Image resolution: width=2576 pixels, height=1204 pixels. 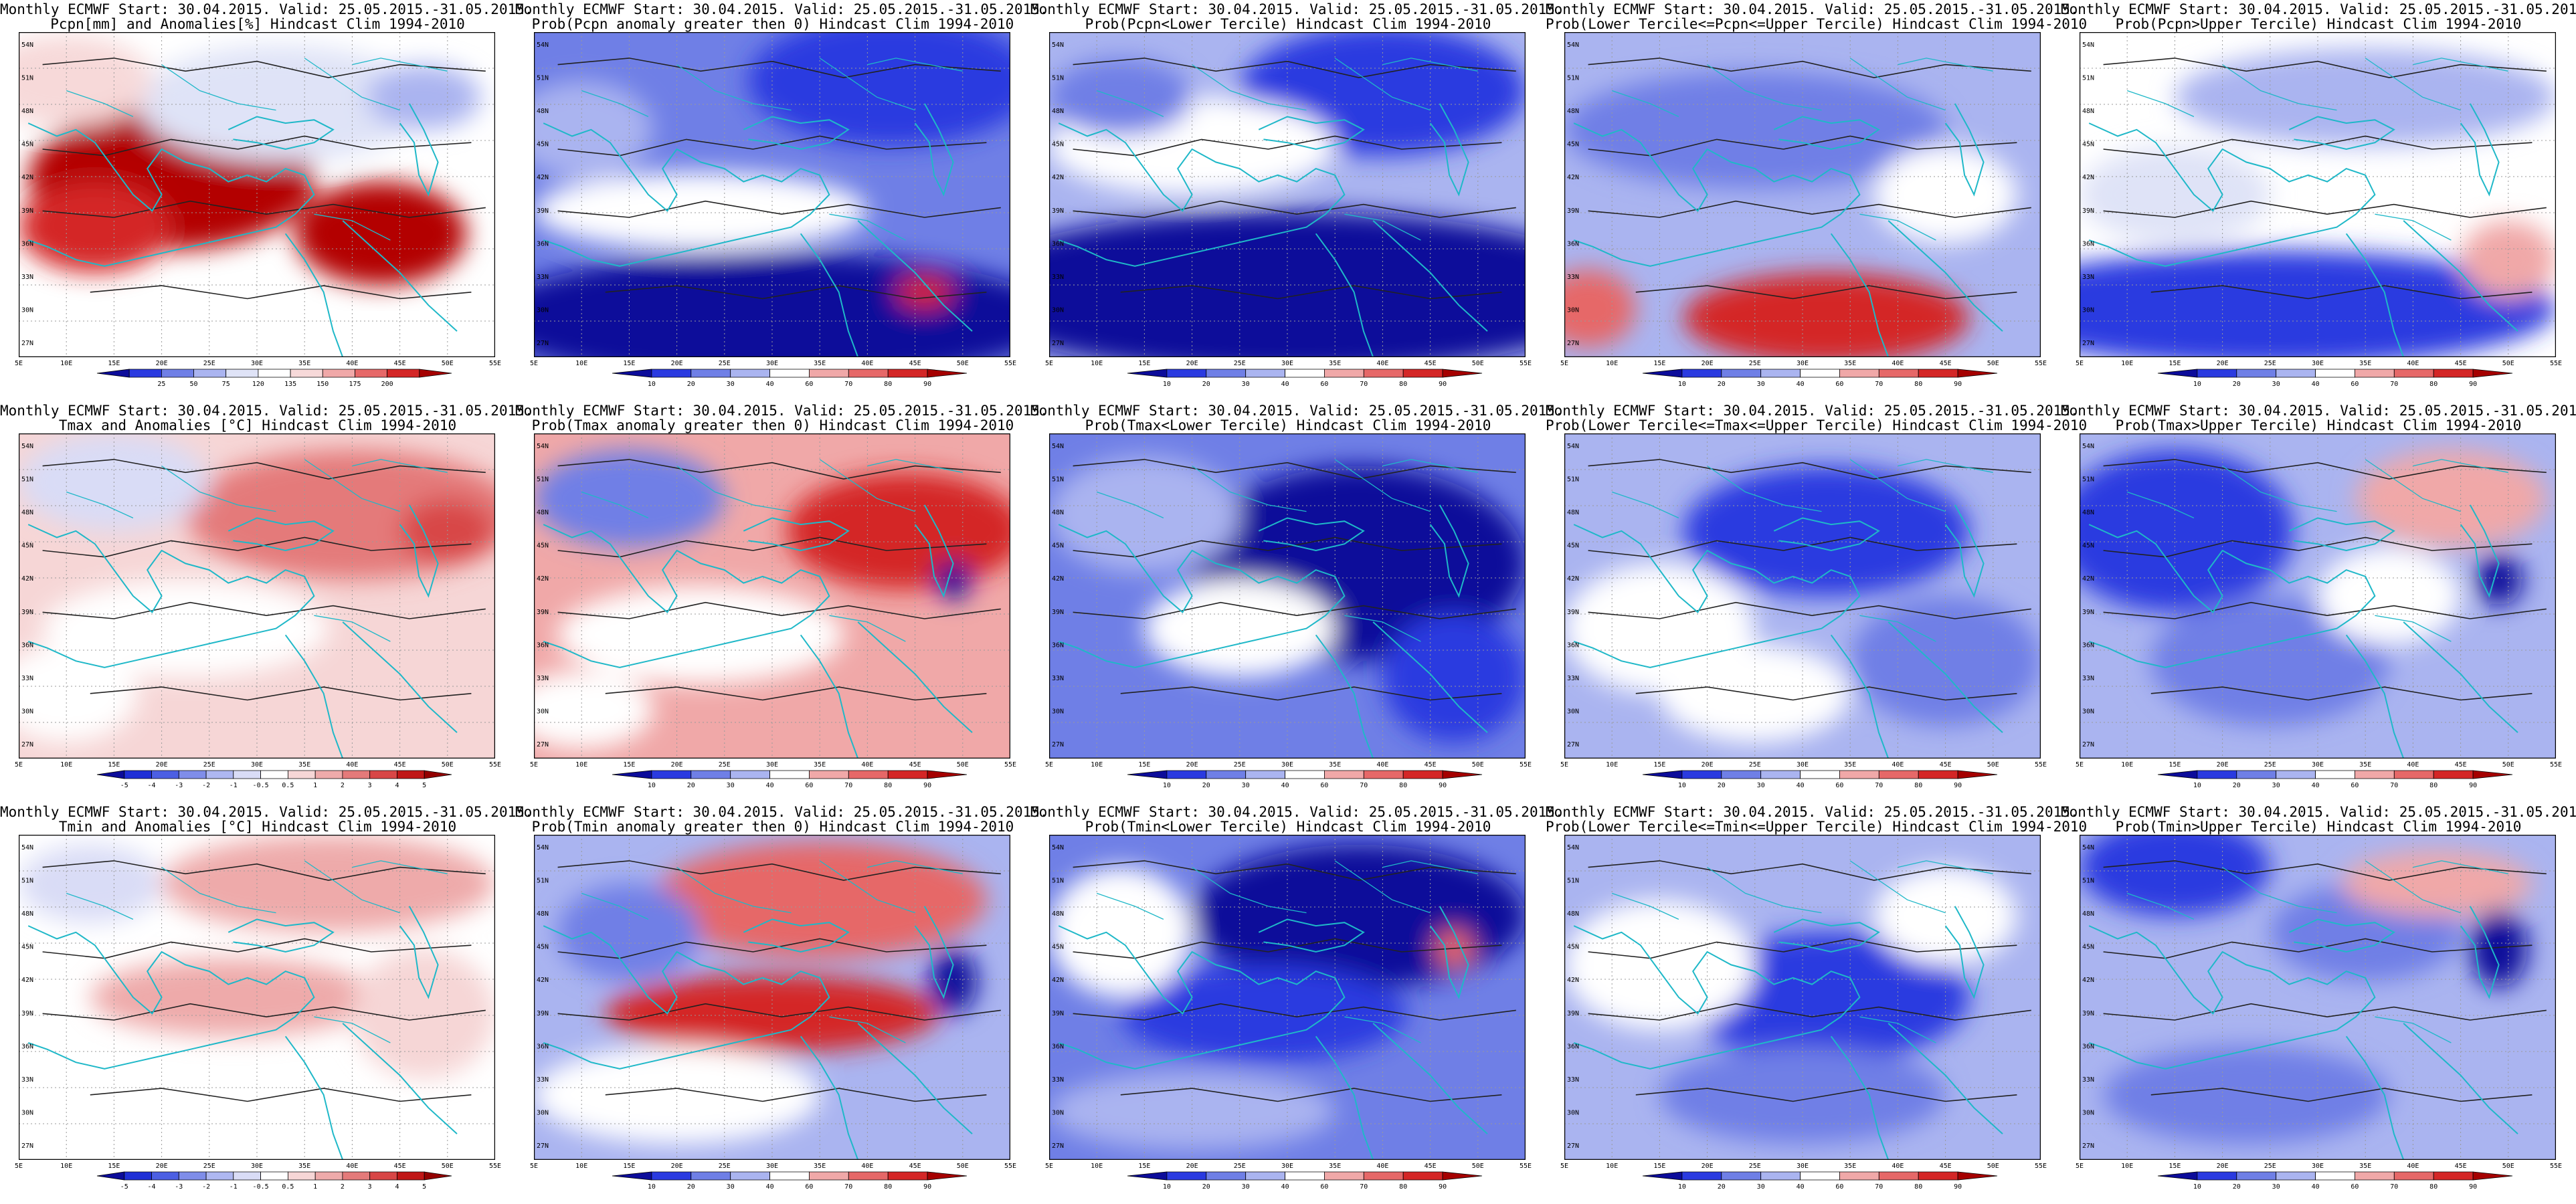 What do you see at coordinates (2088, 711) in the screenshot?
I see `lat-label: 30N` at bounding box center [2088, 711].